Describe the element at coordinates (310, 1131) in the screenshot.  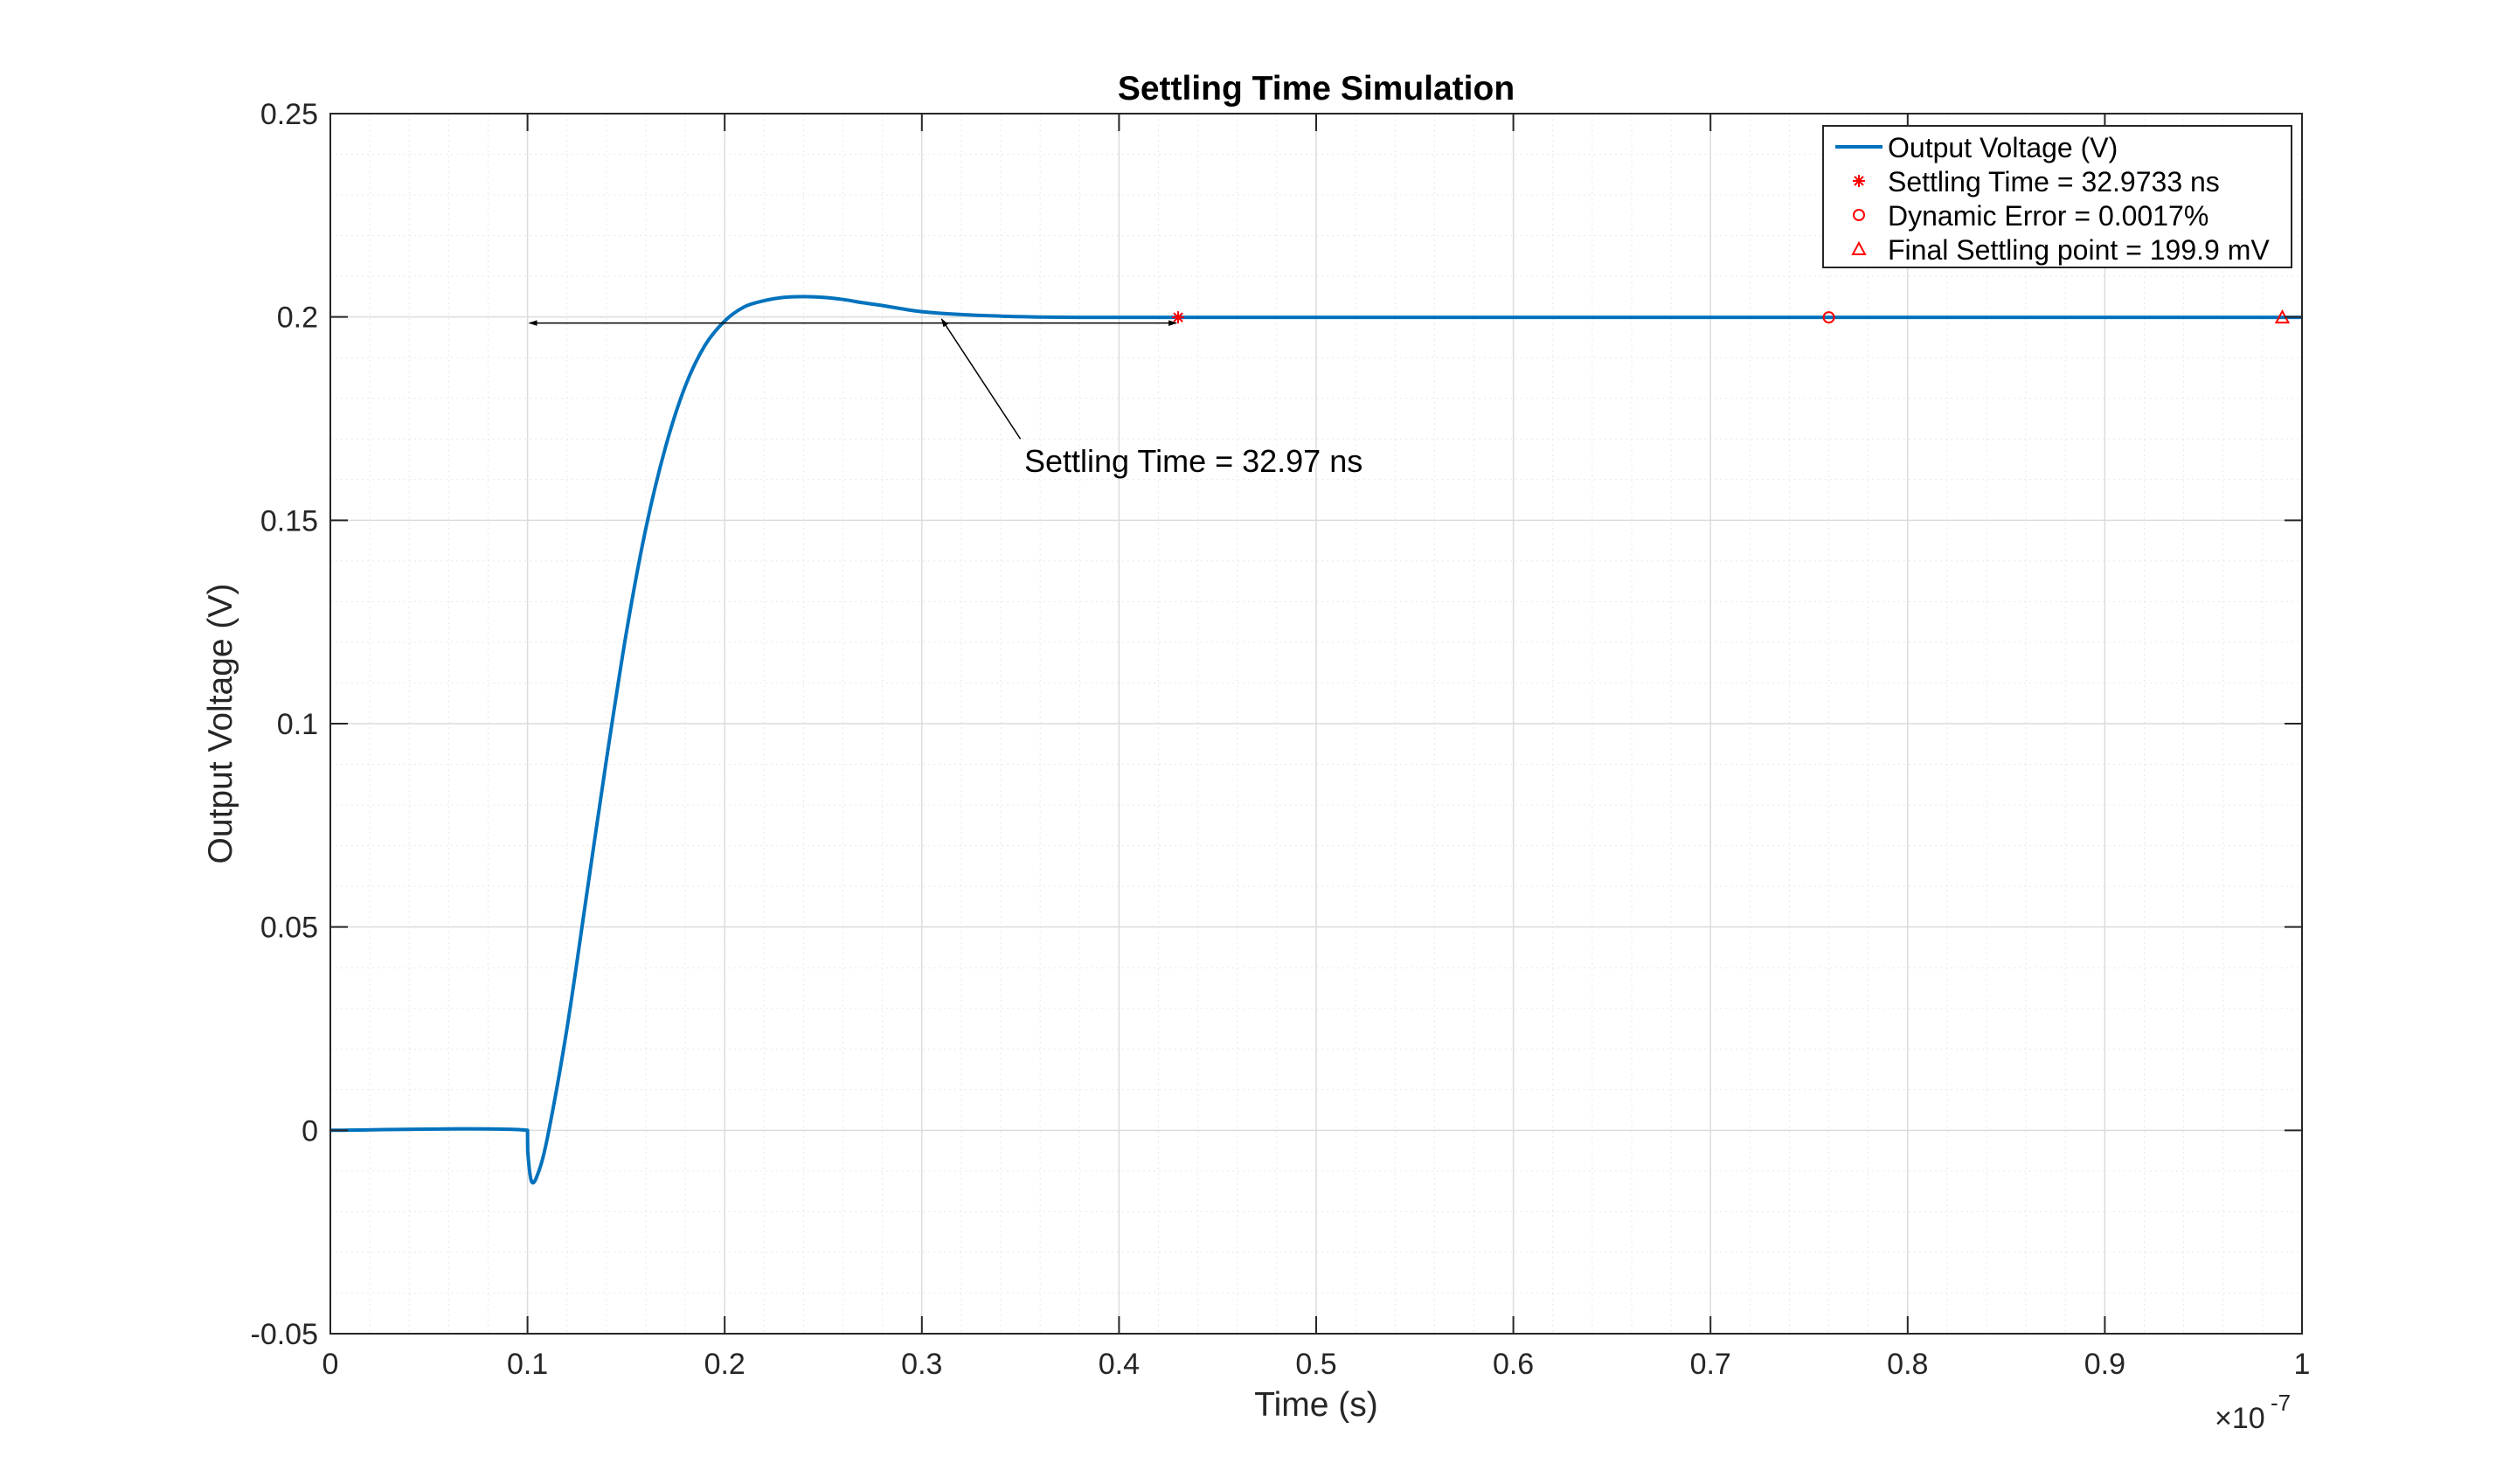
I see `y-tick-label: 0` at that location.